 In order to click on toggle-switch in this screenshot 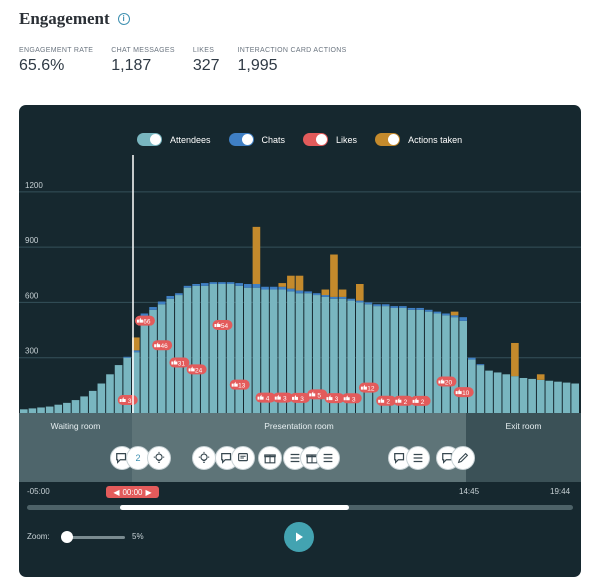, I will do `click(241, 139)`.